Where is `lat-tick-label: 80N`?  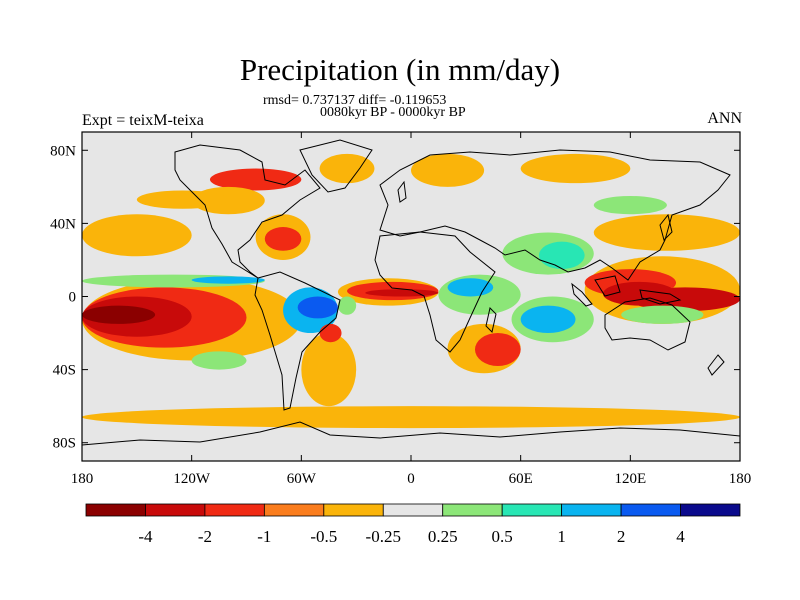
lat-tick-label: 80N is located at coordinates (63, 151).